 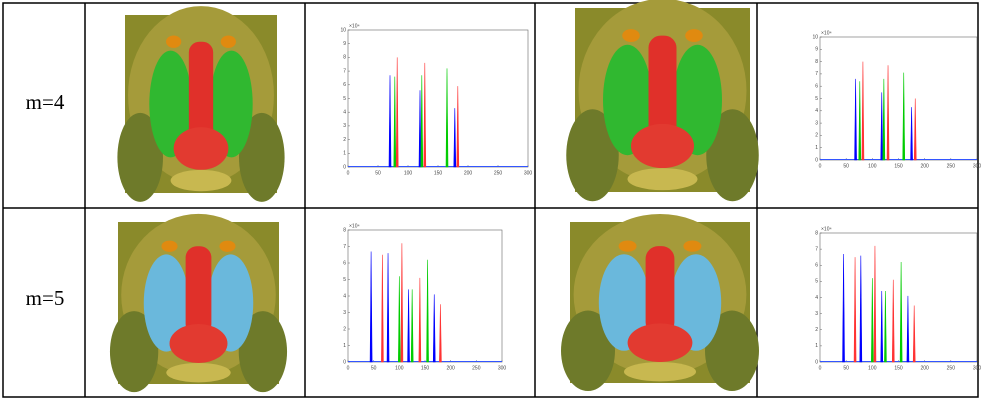 I want to click on y-tick-label: 6, so click(x=344, y=263).